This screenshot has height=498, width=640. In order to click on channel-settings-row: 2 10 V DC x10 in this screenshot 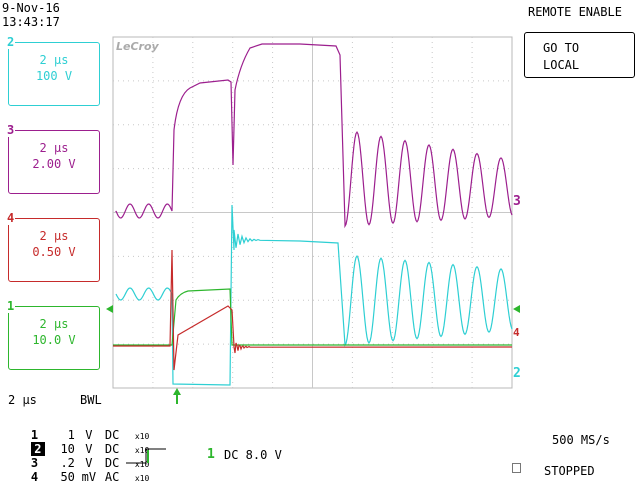, I will do `click(76, 442)`.